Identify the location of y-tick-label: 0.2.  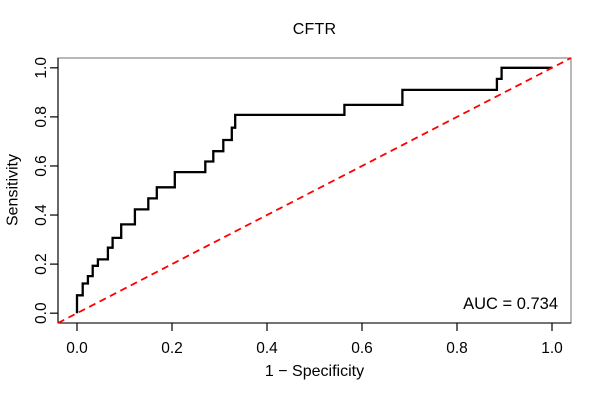
(41, 264).